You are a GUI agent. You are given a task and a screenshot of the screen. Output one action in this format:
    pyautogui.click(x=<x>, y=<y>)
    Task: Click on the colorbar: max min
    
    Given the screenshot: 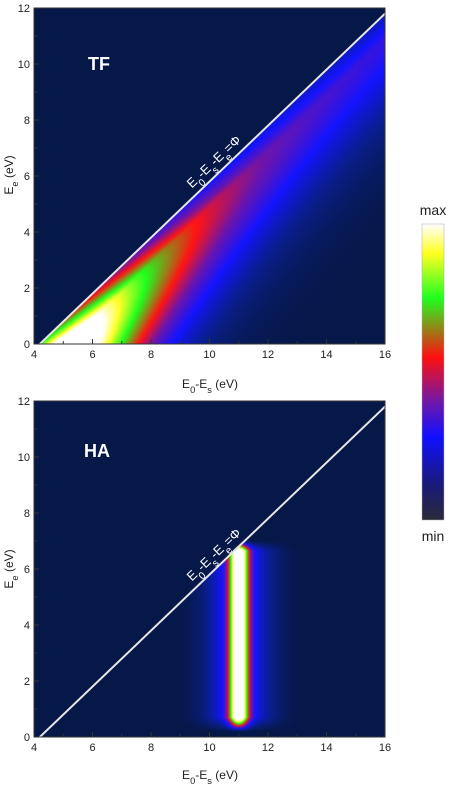 What is the action you would take?
    pyautogui.click(x=433, y=373)
    